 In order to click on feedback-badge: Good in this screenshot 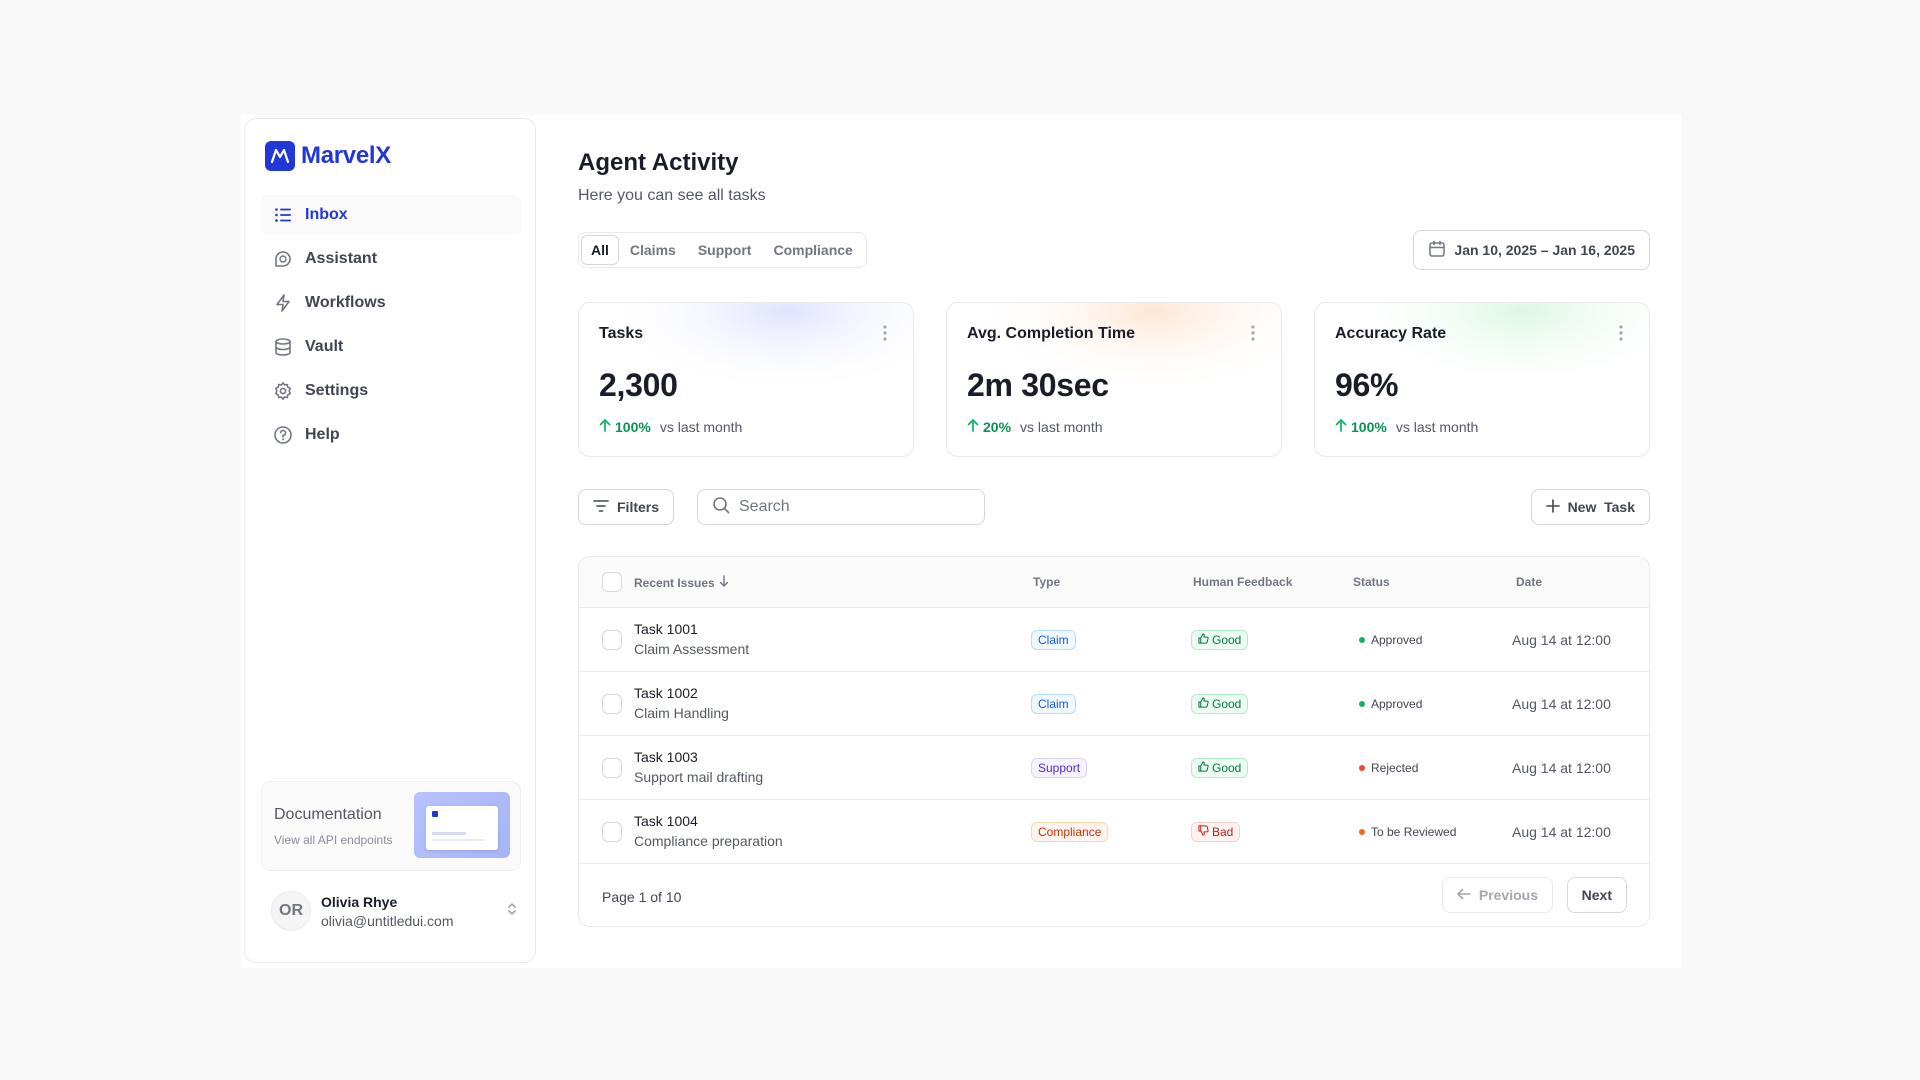, I will do `click(1220, 704)`.